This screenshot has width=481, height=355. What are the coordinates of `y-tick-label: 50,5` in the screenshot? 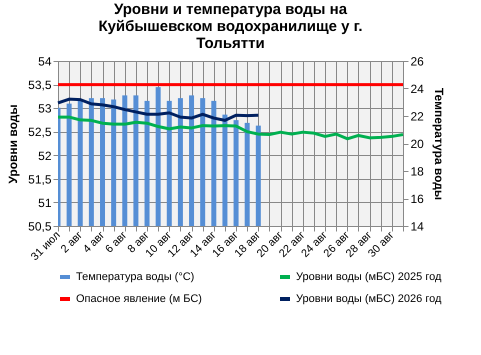 It's located at (40, 227).